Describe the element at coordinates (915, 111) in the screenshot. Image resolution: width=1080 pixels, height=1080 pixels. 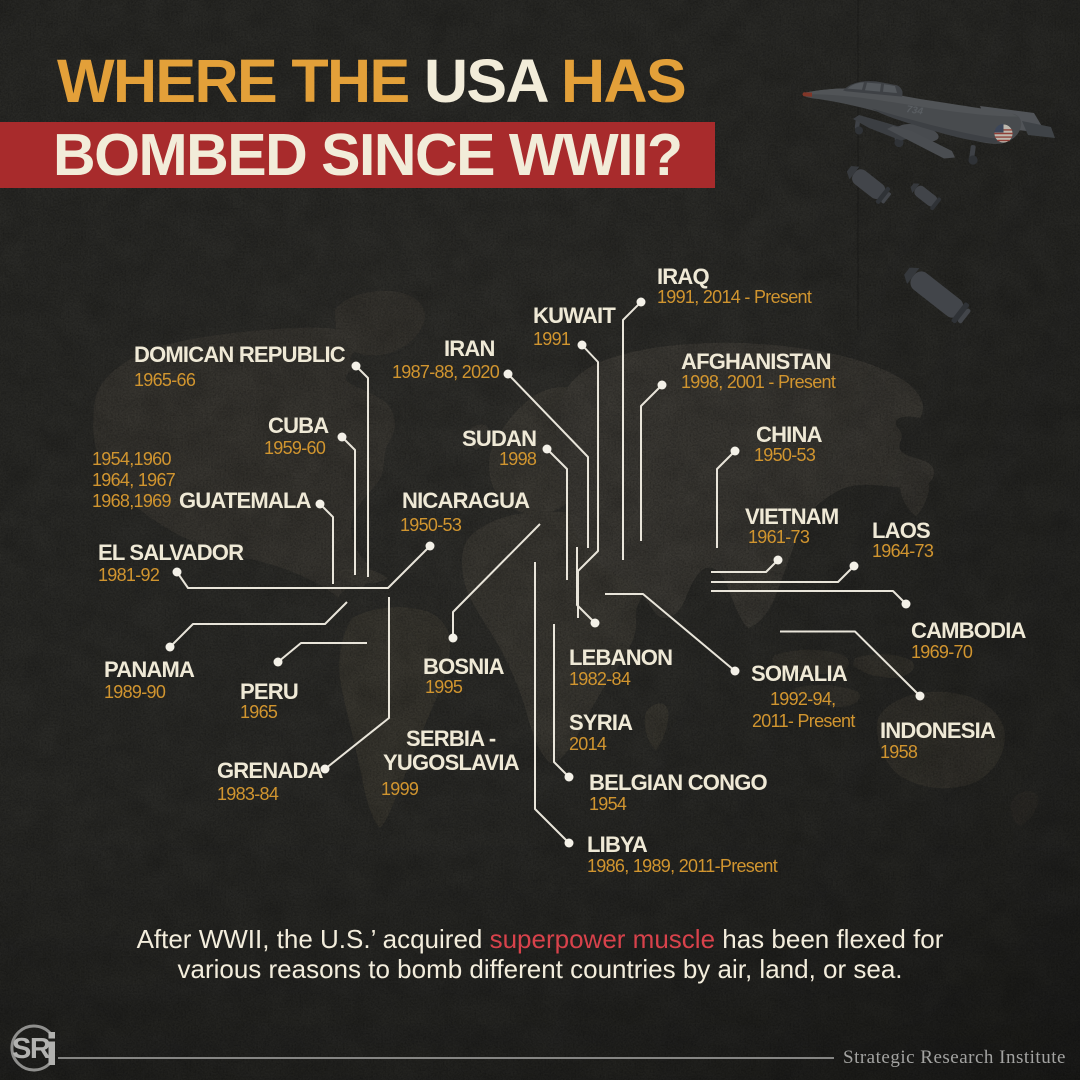
I see `svg-text: 734` at that location.